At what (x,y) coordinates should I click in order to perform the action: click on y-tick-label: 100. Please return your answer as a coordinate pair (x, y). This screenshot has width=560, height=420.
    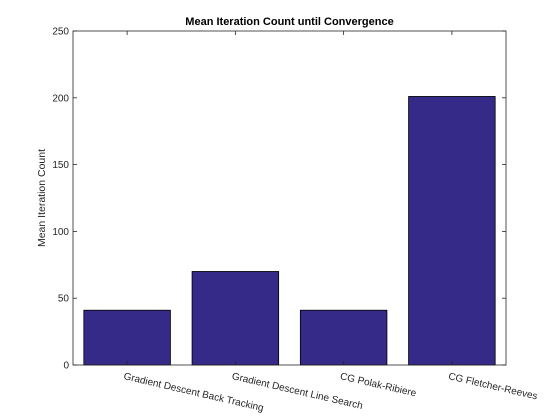
    Looking at the image, I should click on (60, 232).